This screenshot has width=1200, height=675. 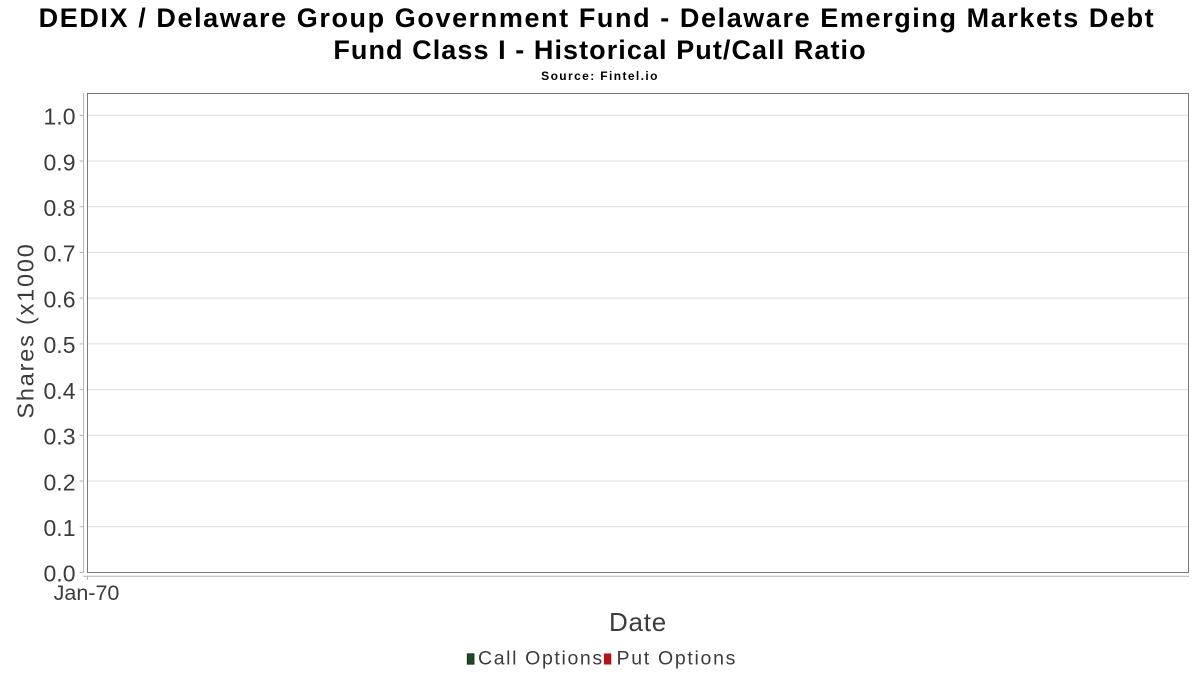 I want to click on svg-text: Date, so click(x=638, y=622).